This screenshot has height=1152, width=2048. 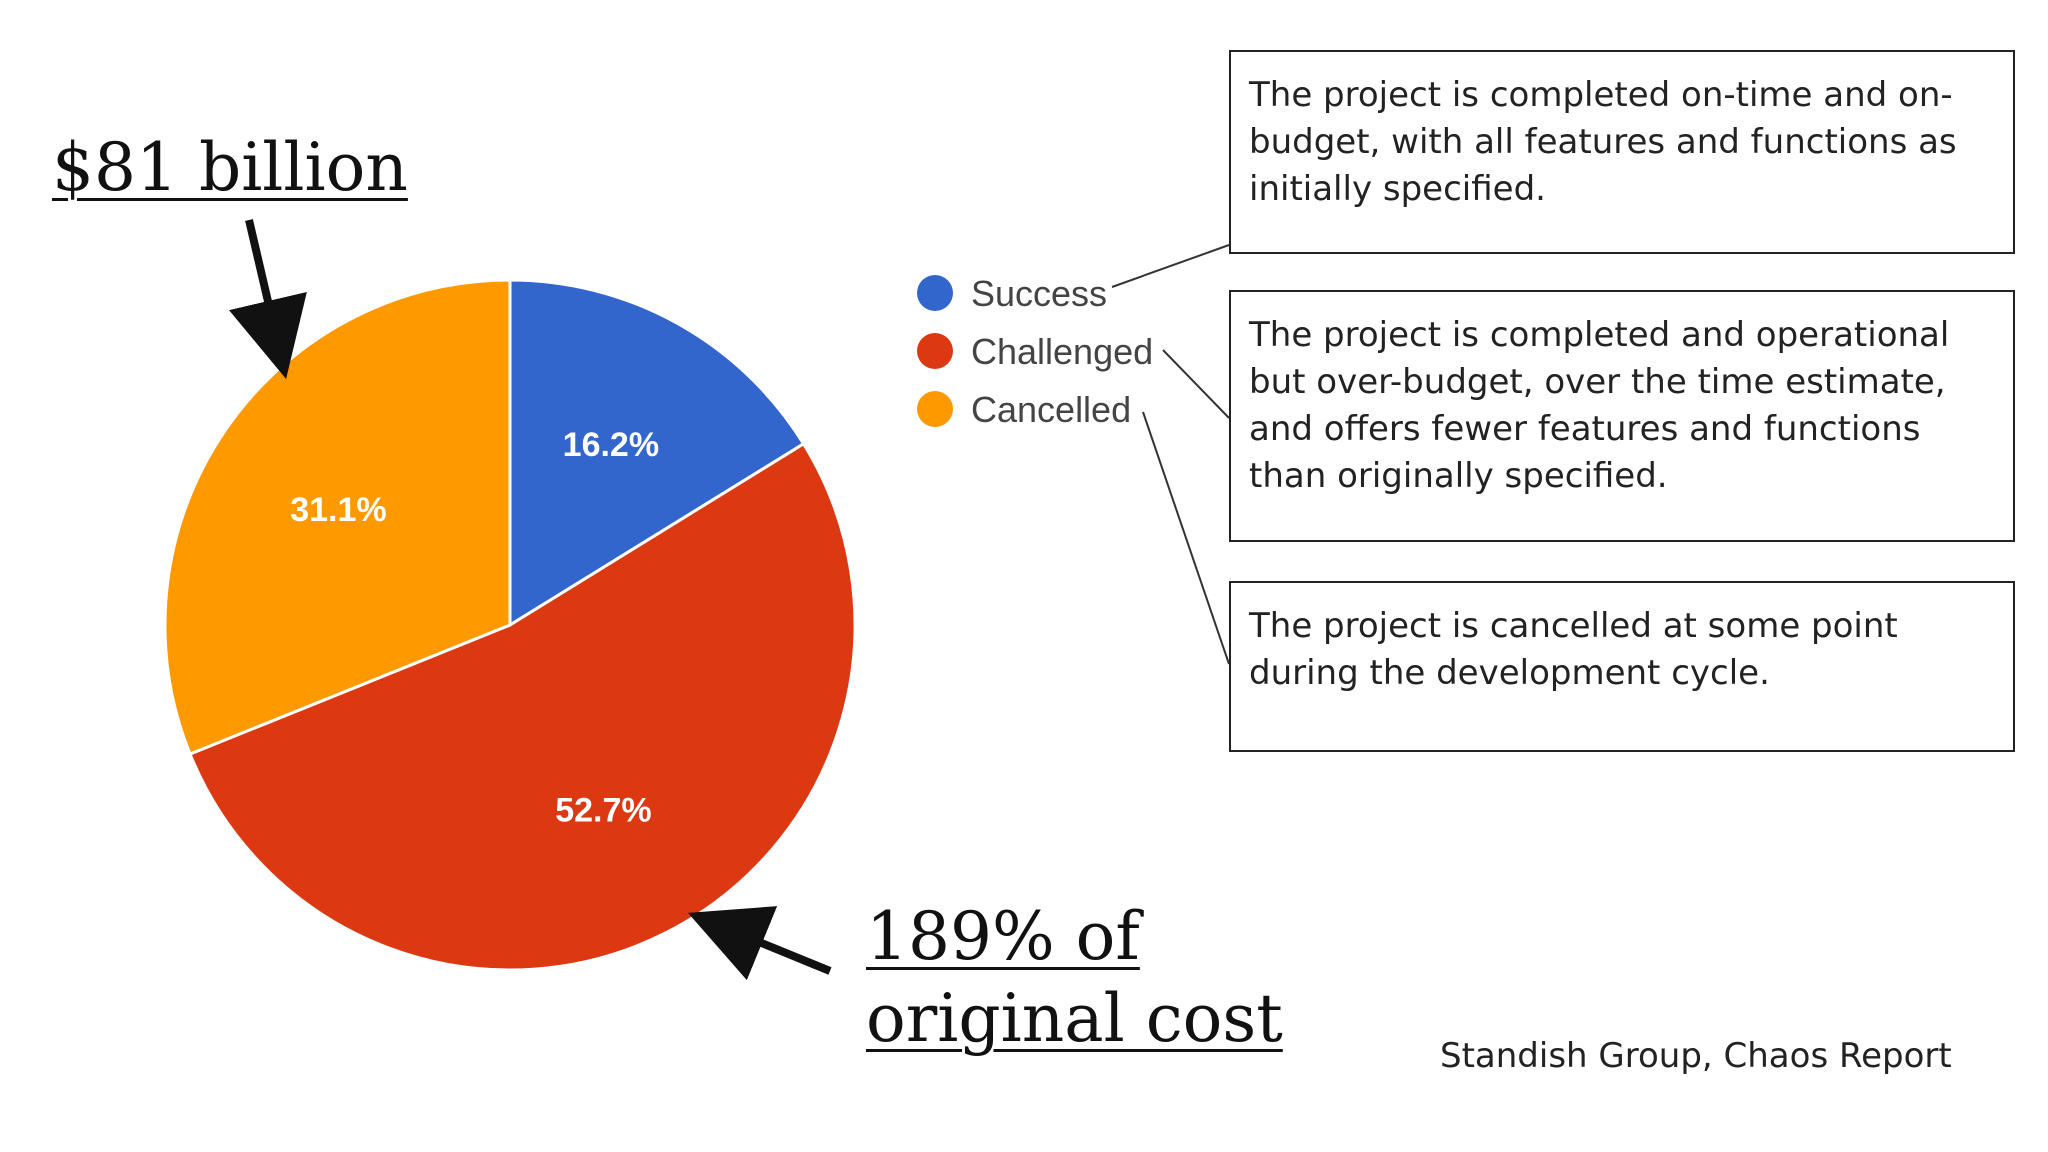 I want to click on legend-label-cancelled: Cancelled, so click(x=1051, y=409).